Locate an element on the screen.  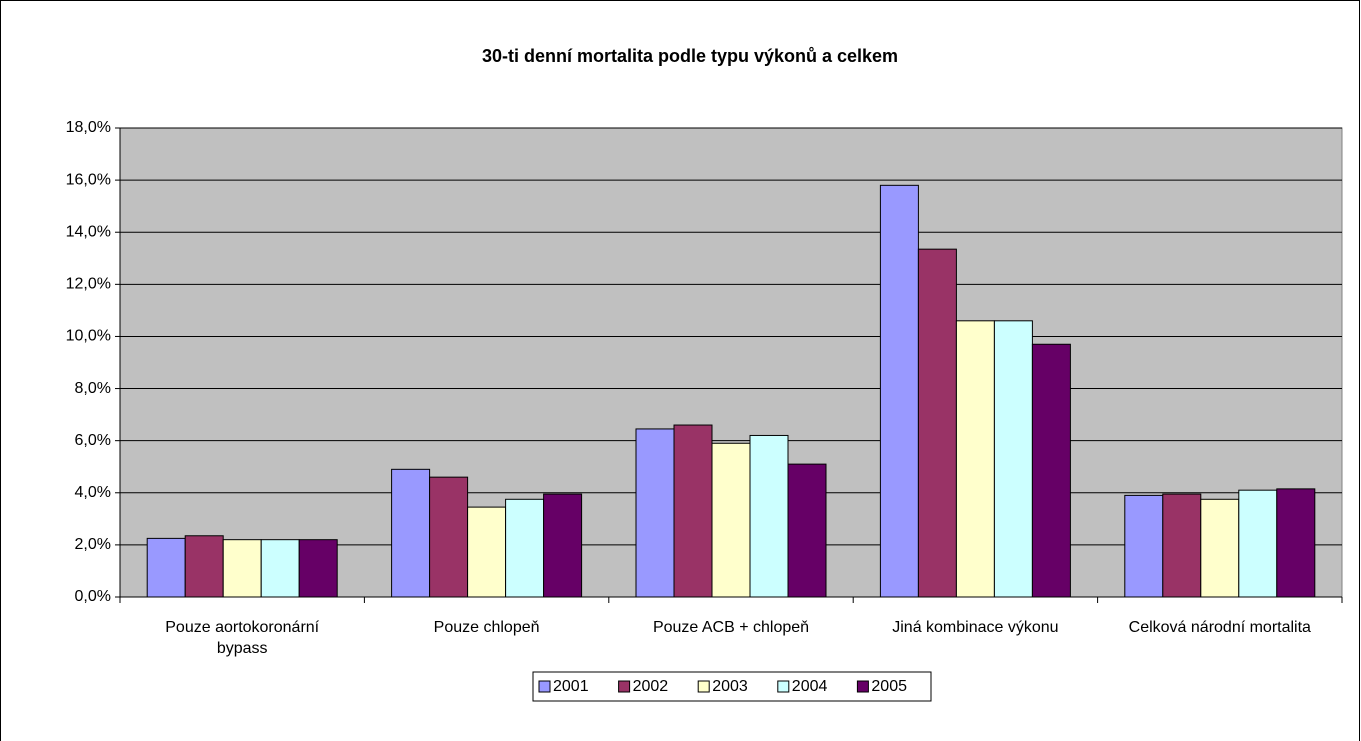
legend-label: 2002 is located at coordinates (651, 686).